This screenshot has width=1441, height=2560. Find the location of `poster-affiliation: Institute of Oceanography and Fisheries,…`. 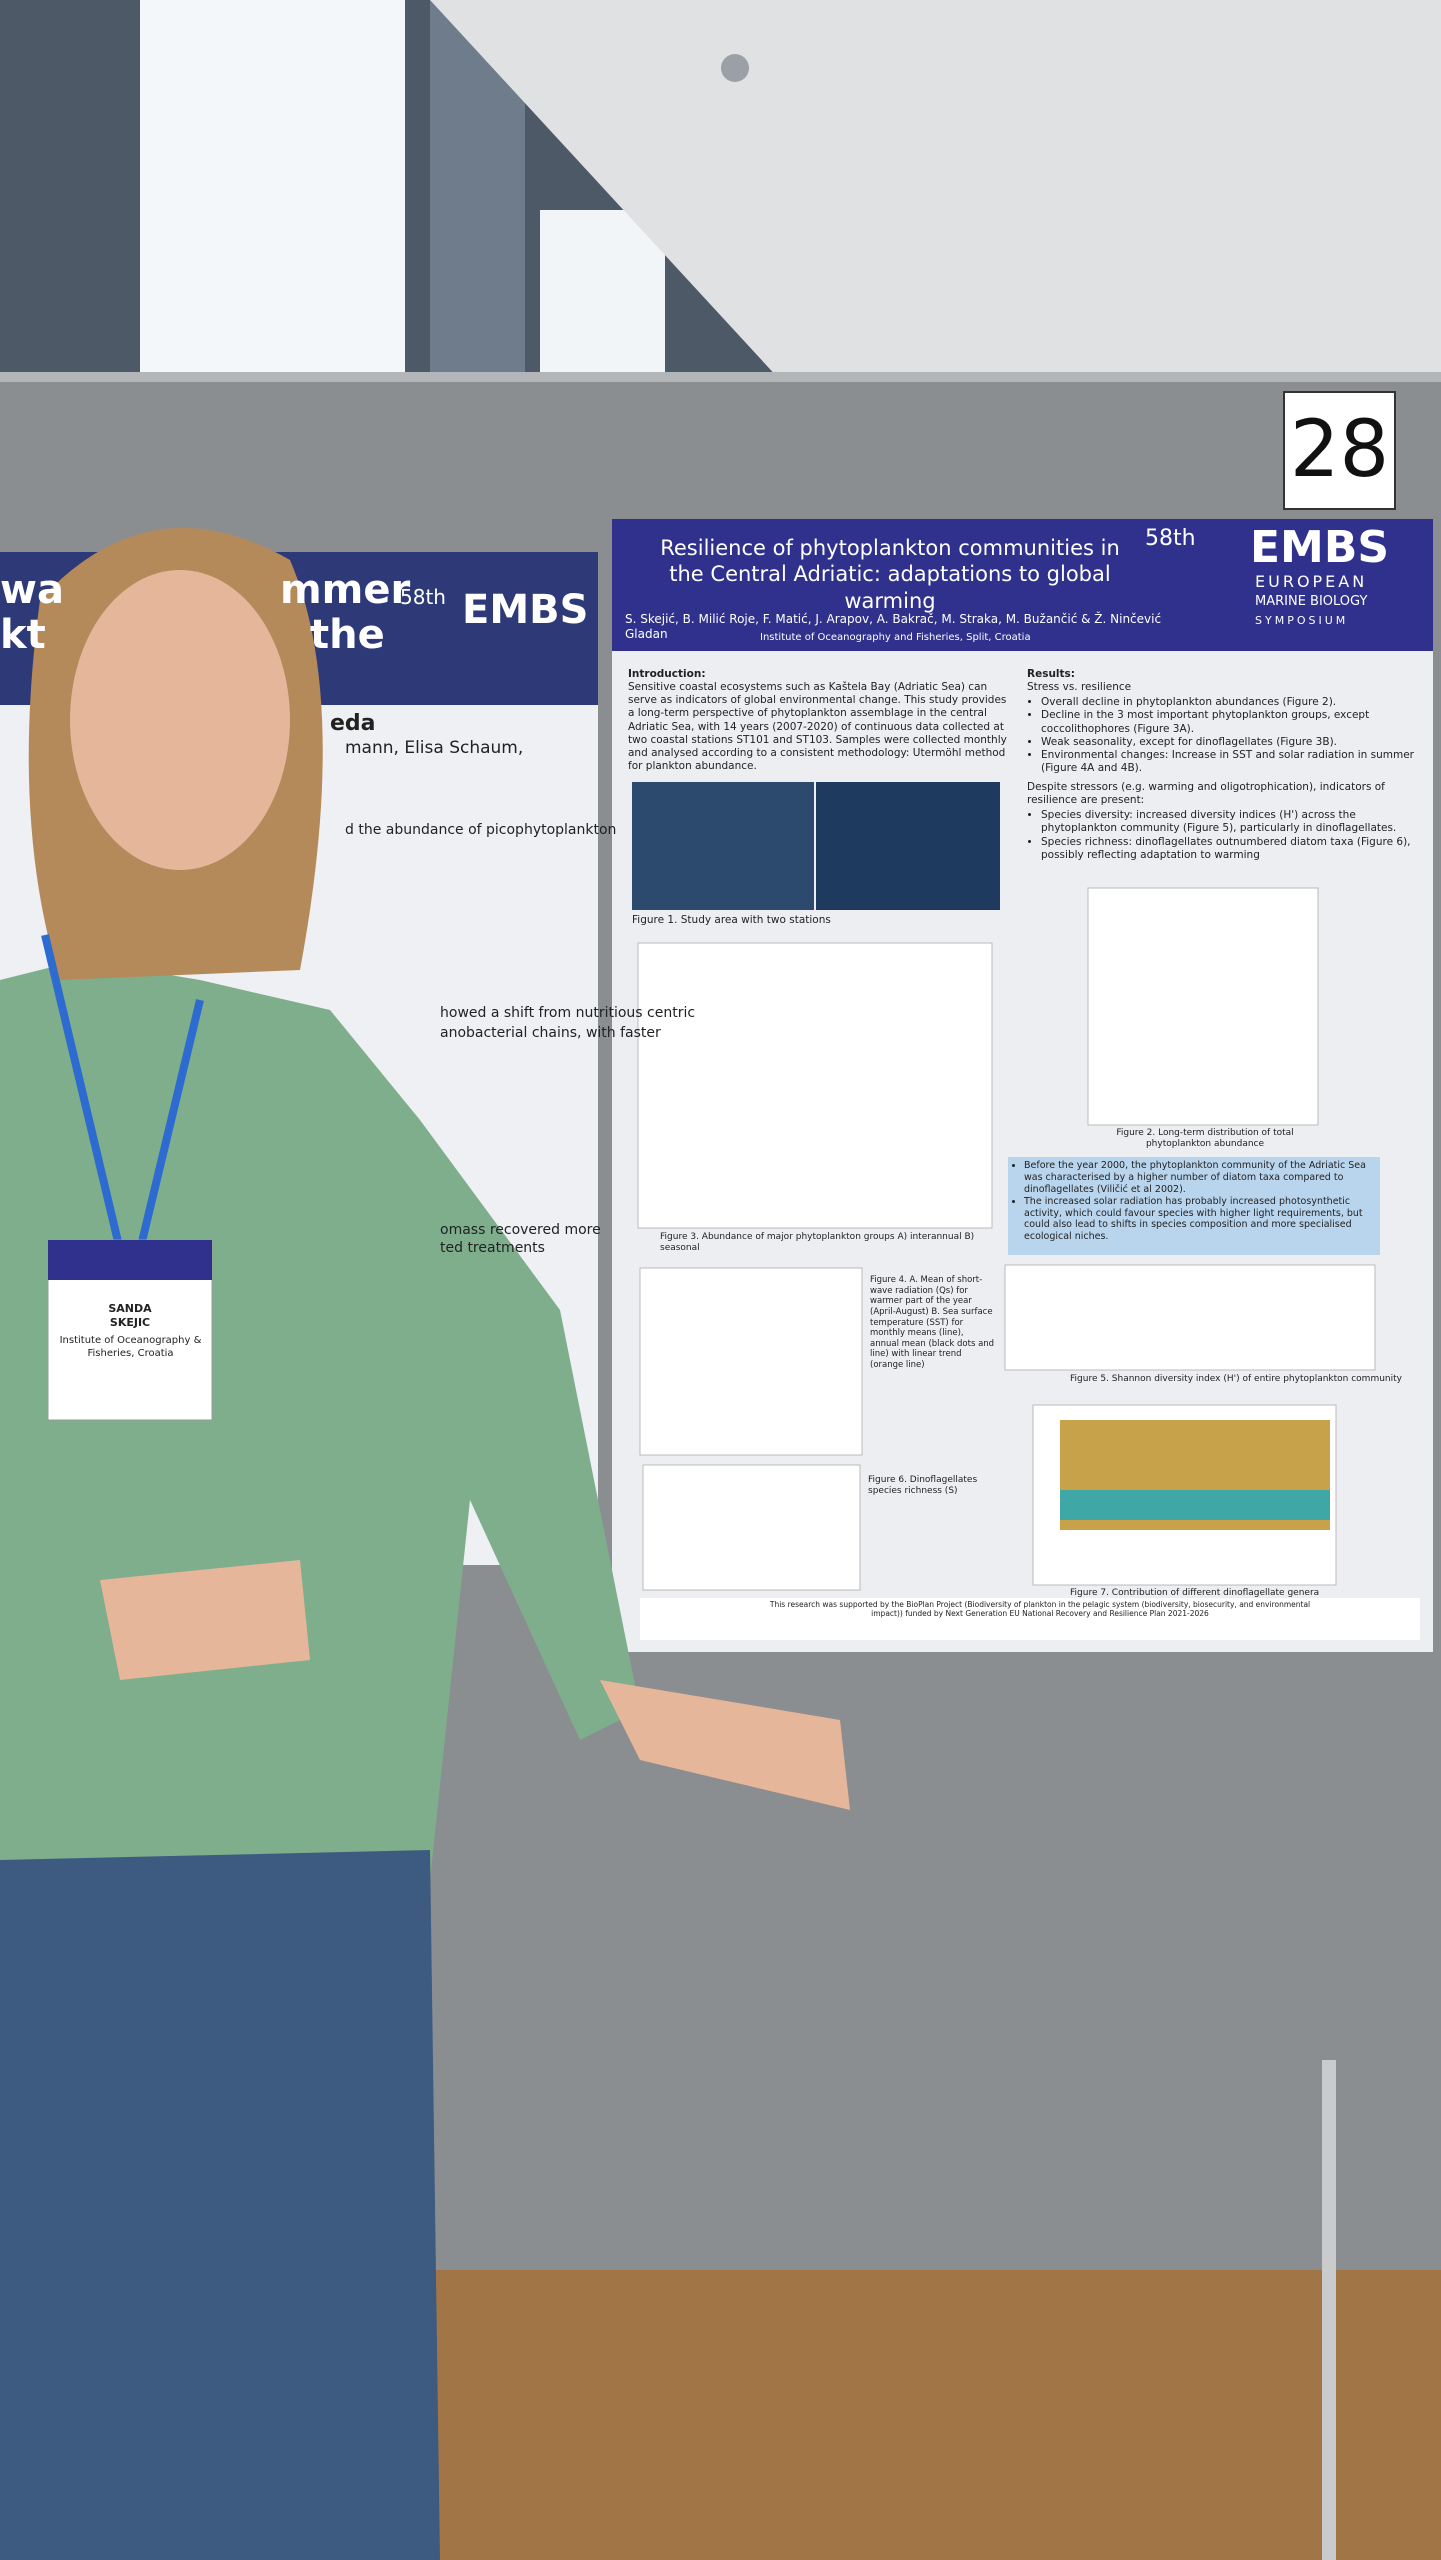

poster-affiliation: Institute of Oceanography and Fisheries,… is located at coordinates (895, 637).